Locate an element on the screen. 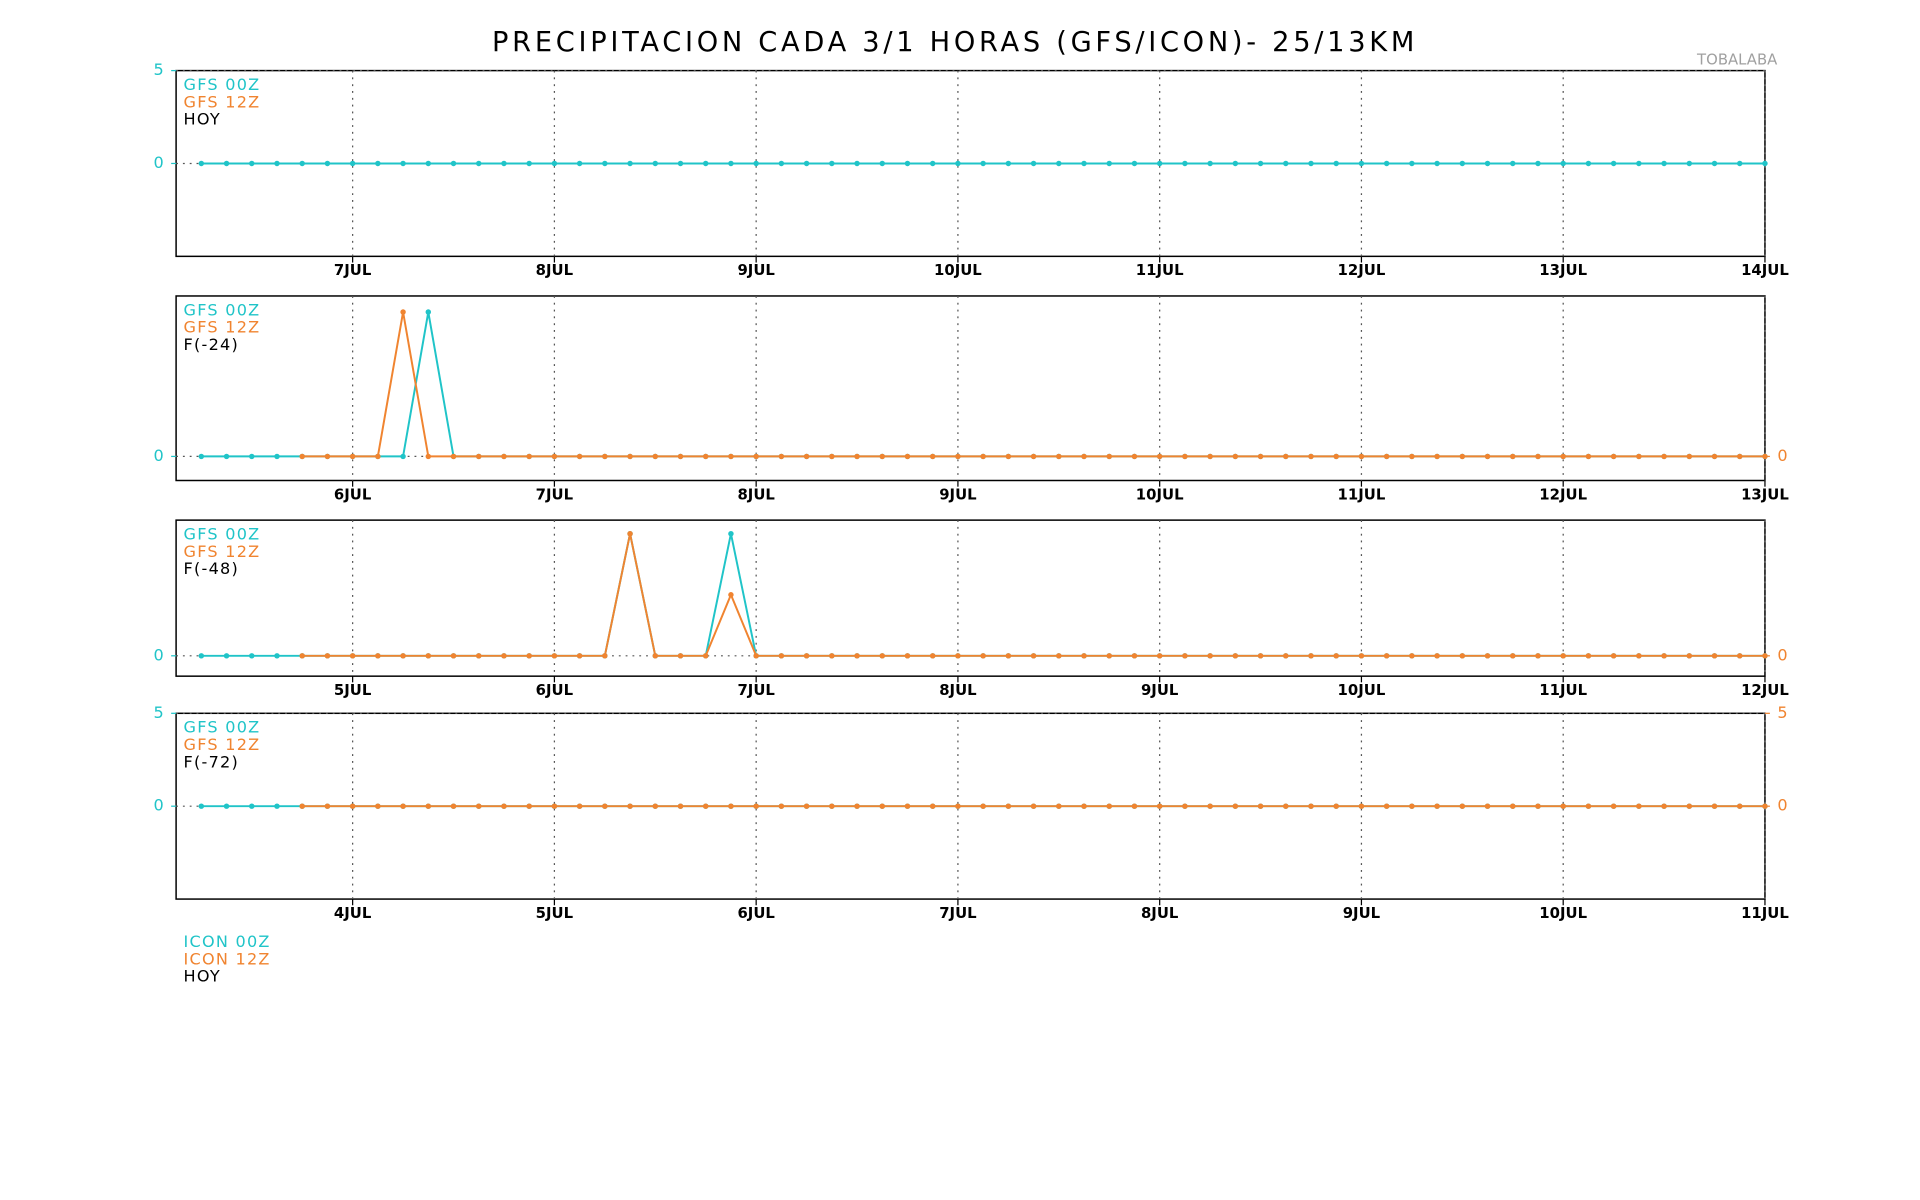 The height and width of the screenshot is (1200, 1920). x-tick-label: 9JUL is located at coordinates (1160, 690).